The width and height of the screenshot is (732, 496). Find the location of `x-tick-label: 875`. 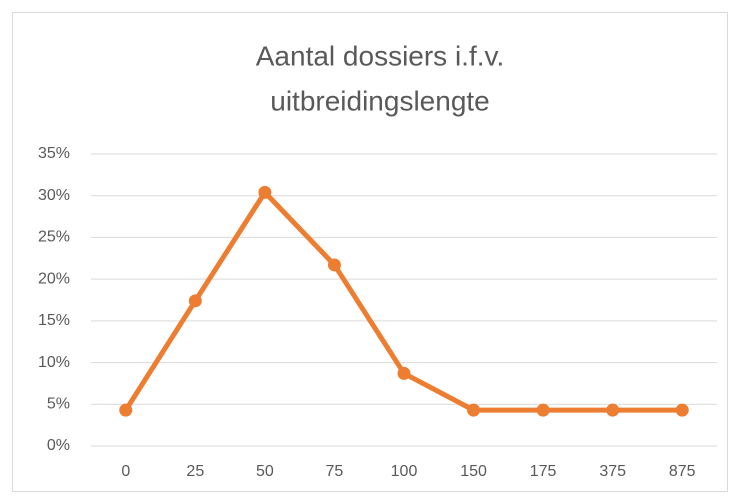

x-tick-label: 875 is located at coordinates (682, 471).